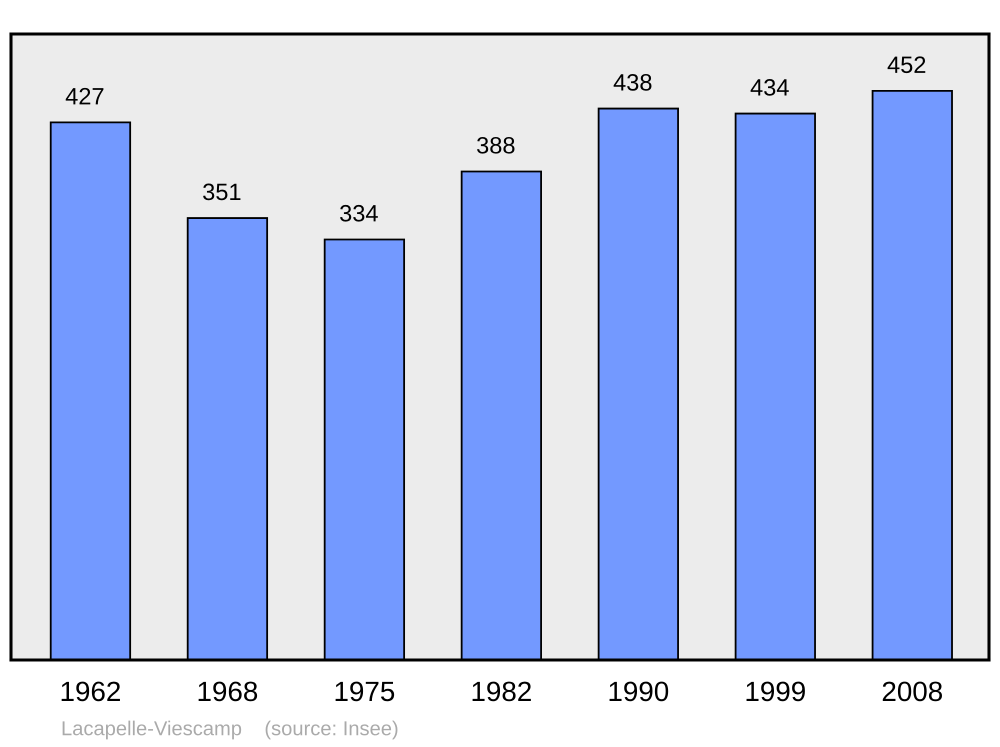  I want to click on x-tick-label: 1968, so click(228, 692).